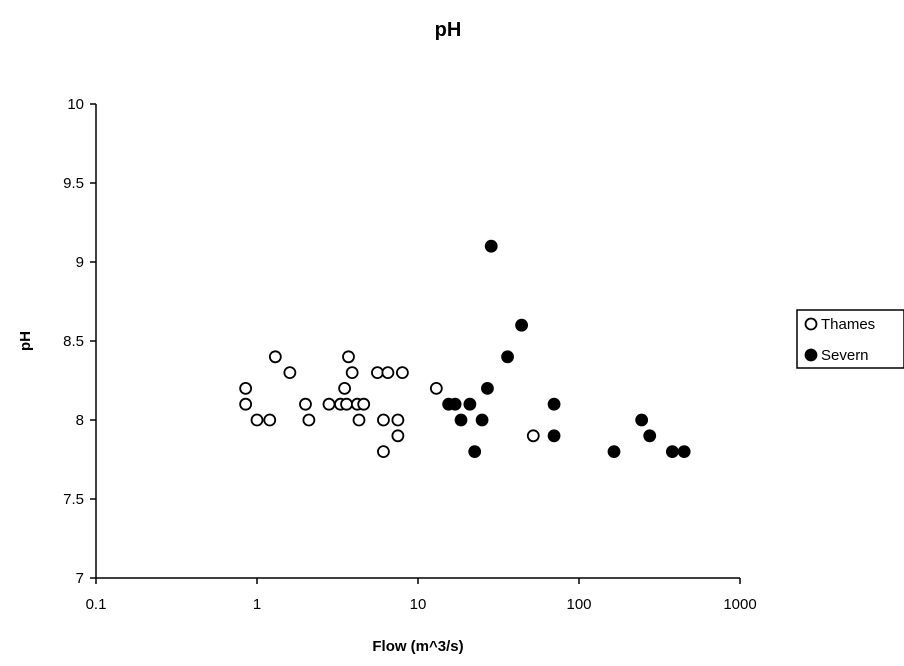 The height and width of the screenshot is (666, 904). I want to click on legend-label-thames: Thames, so click(848, 324).